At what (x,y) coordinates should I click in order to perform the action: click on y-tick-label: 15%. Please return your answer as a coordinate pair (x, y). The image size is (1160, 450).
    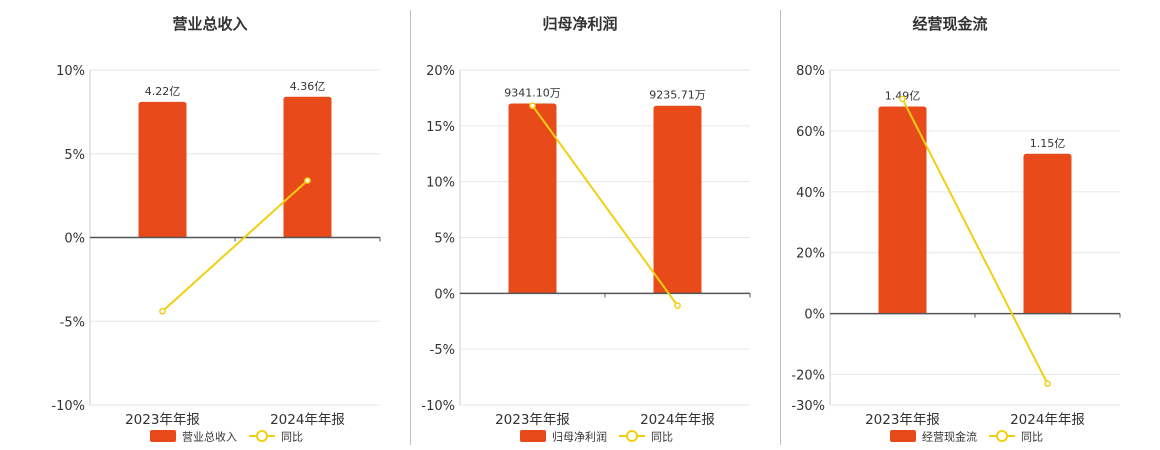
    Looking at the image, I should click on (440, 127).